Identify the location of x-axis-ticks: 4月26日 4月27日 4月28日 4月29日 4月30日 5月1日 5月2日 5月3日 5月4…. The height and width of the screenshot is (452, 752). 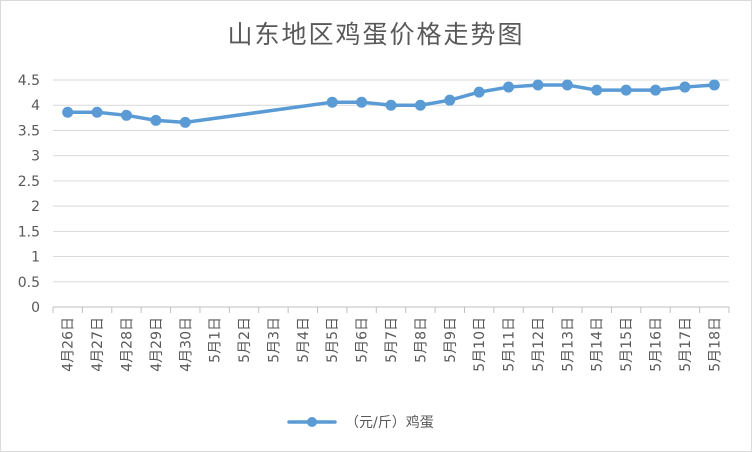
(391, 339).